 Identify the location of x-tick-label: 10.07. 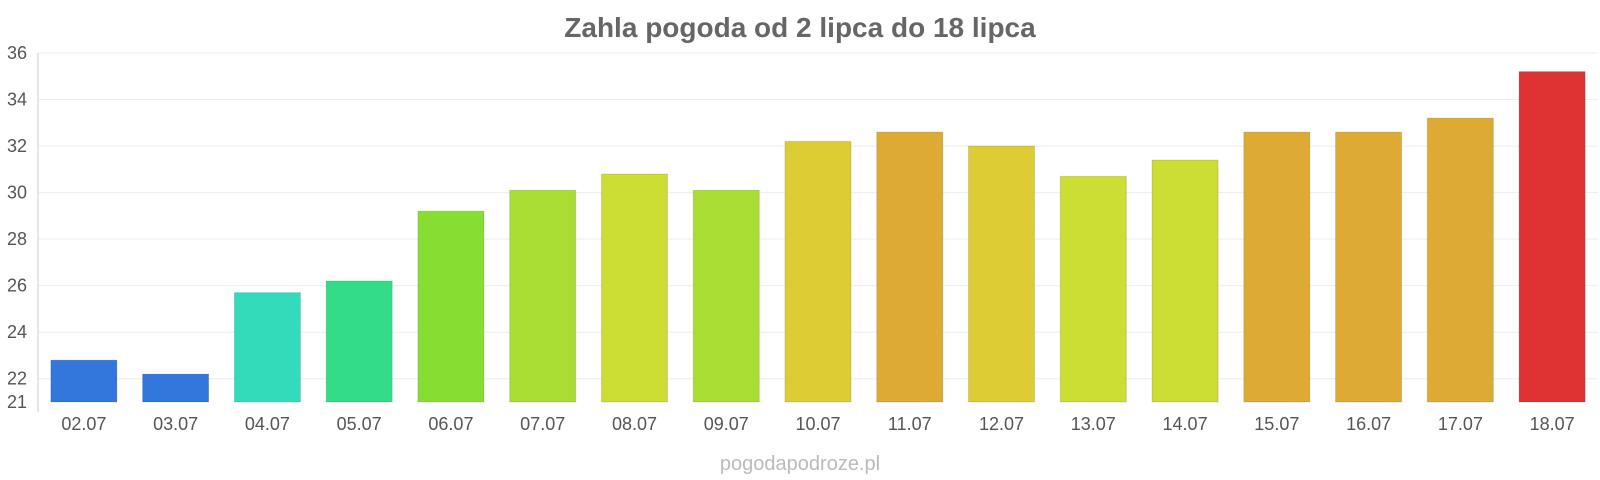
(817, 424).